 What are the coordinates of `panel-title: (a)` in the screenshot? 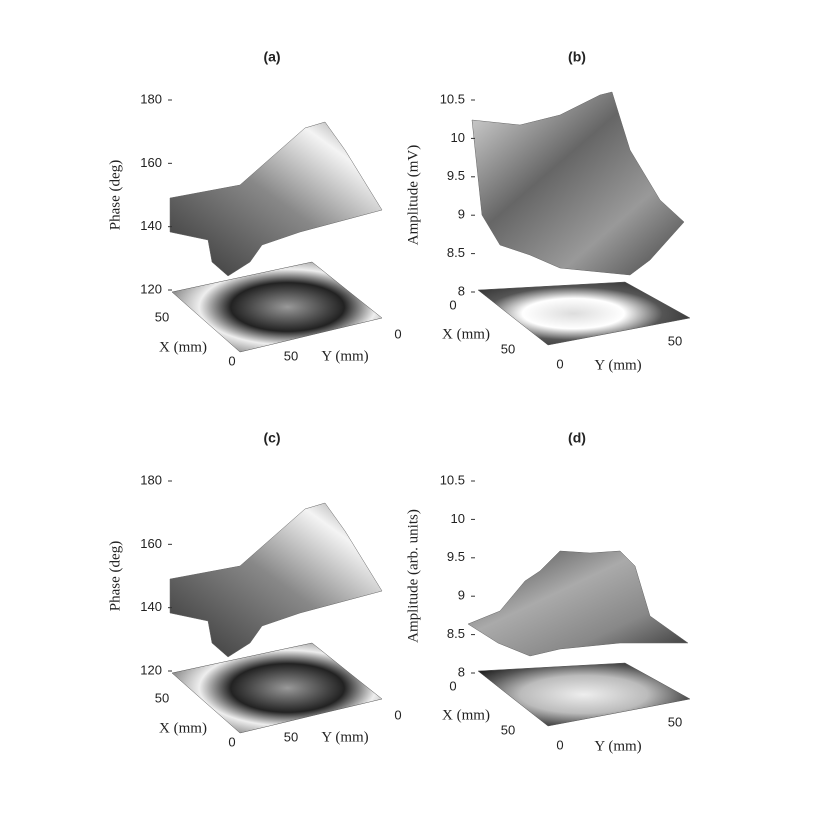 It's located at (271, 57).